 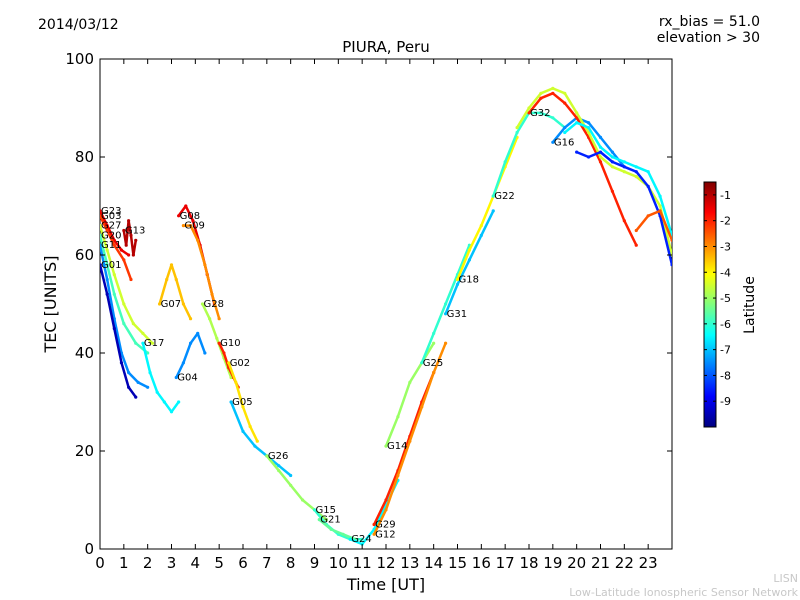 What do you see at coordinates (84, 255) in the screenshot?
I see `y-tick-label: 60` at bounding box center [84, 255].